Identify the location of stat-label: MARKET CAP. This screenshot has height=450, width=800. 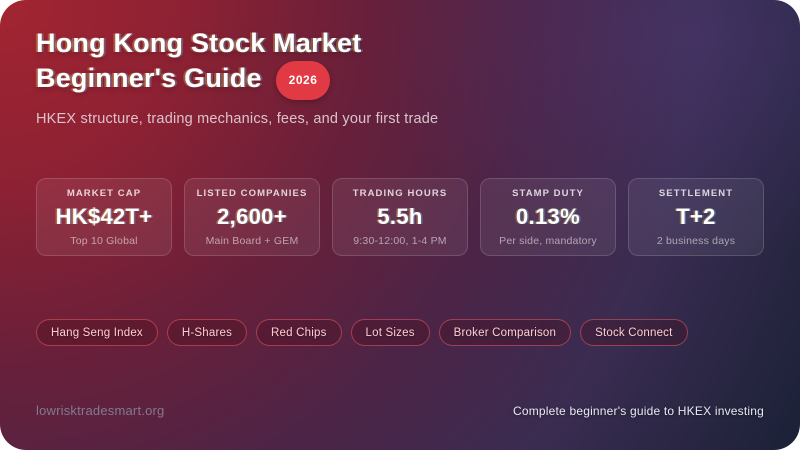
(104, 193).